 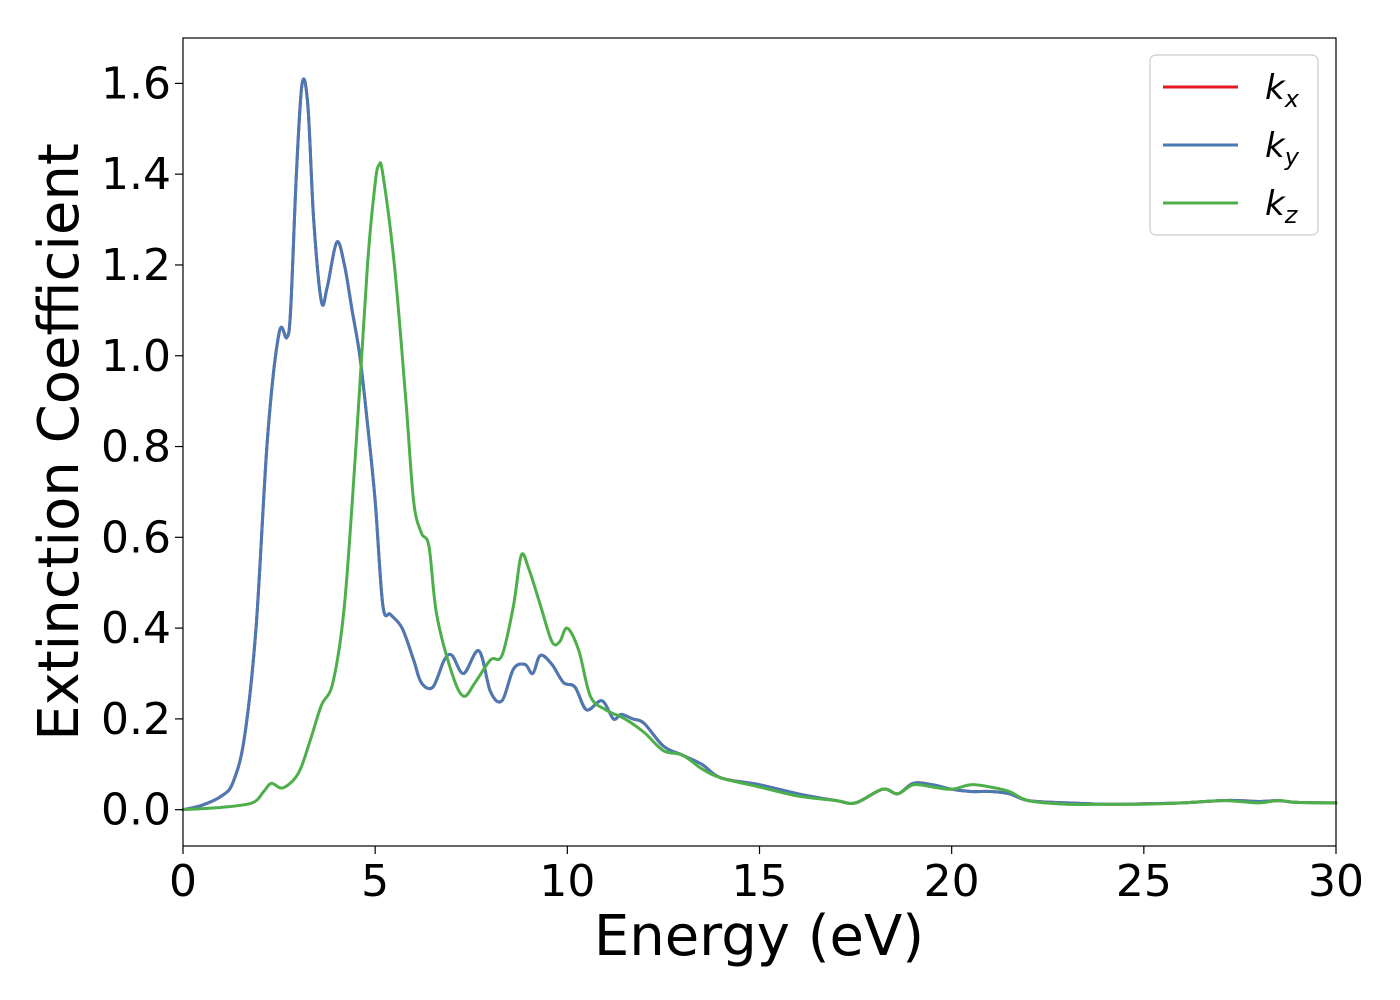 I want to click on y-axis-title: Extinction Coefficient, so click(x=59, y=442).